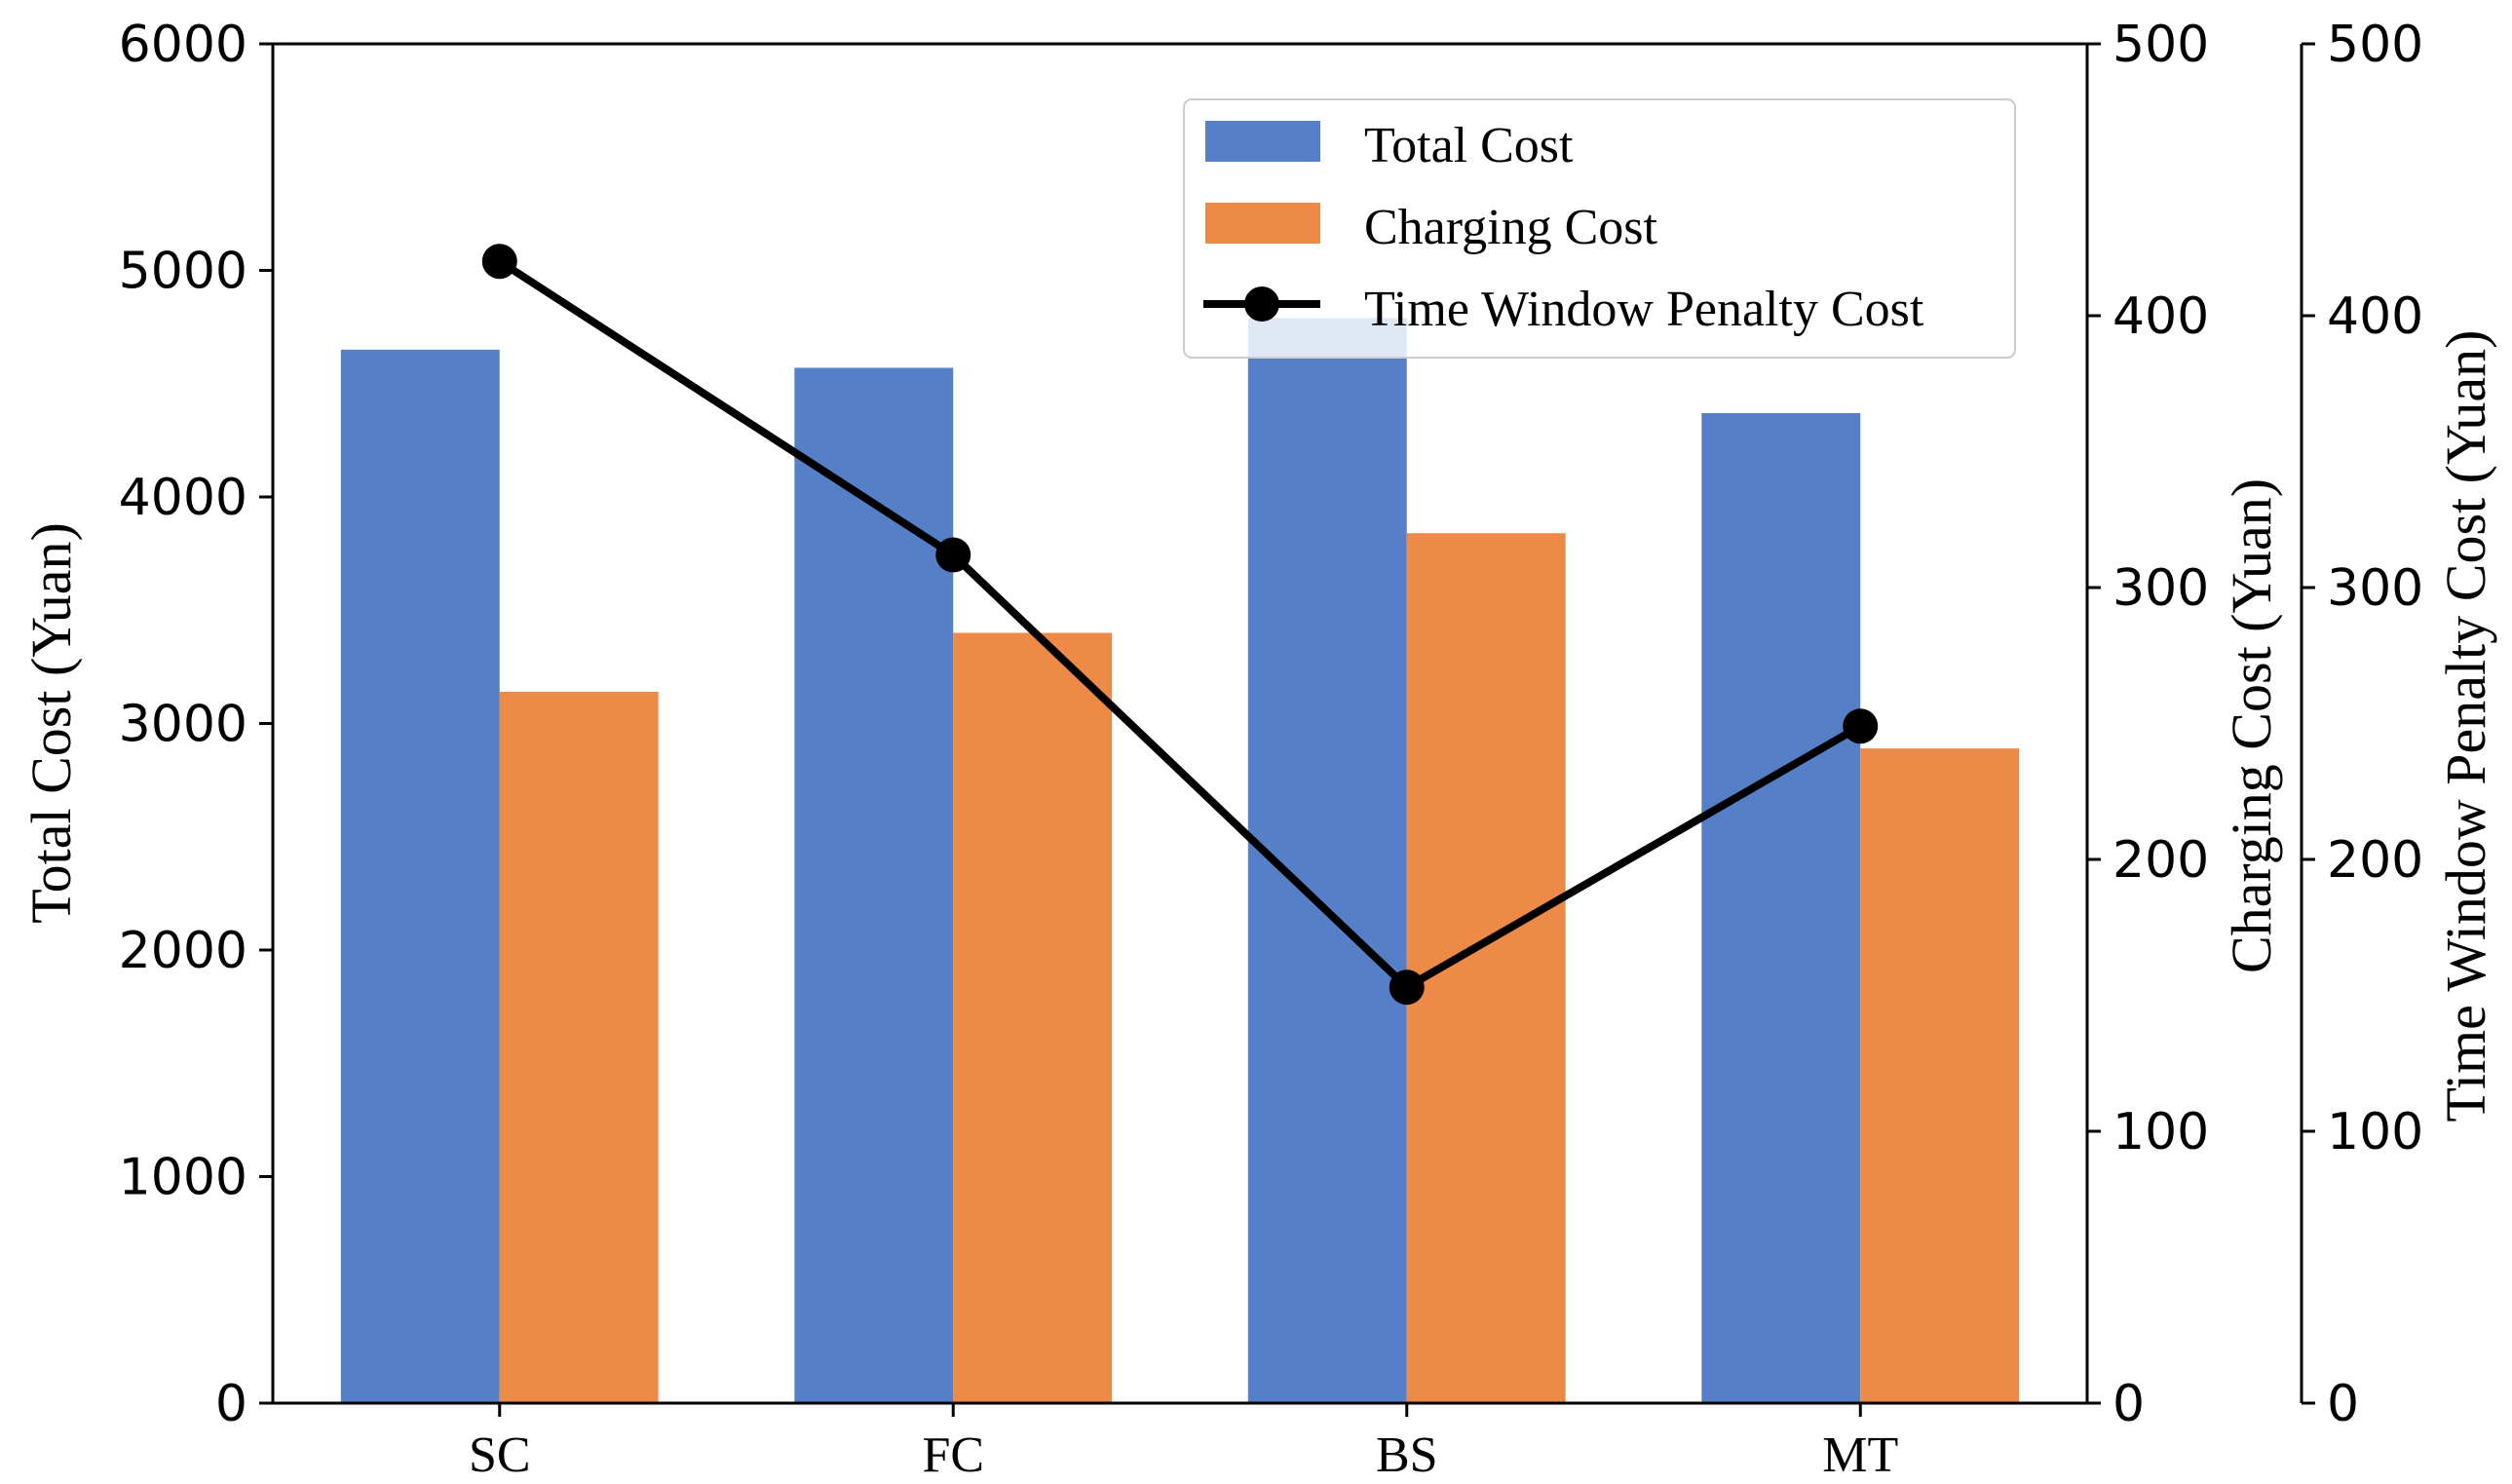 This screenshot has width=2512, height=1484. Describe the element at coordinates (579, 1047) in the screenshot. I see `bar-charging-cost-sc` at that location.